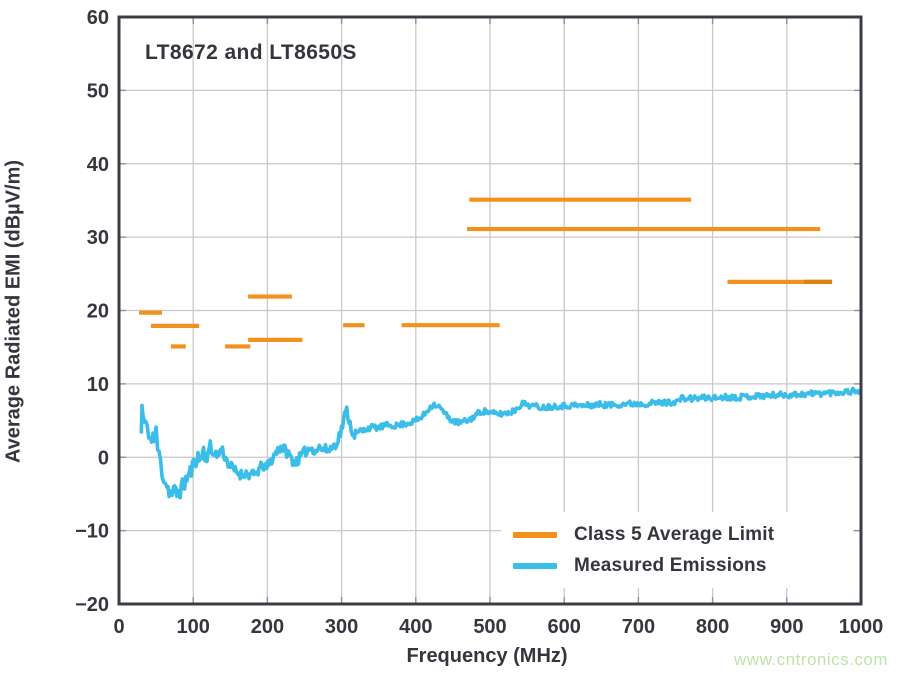 This screenshot has width=900, height=682. I want to click on legend-label-measured-emissions: Measured Emissions, so click(670, 565).